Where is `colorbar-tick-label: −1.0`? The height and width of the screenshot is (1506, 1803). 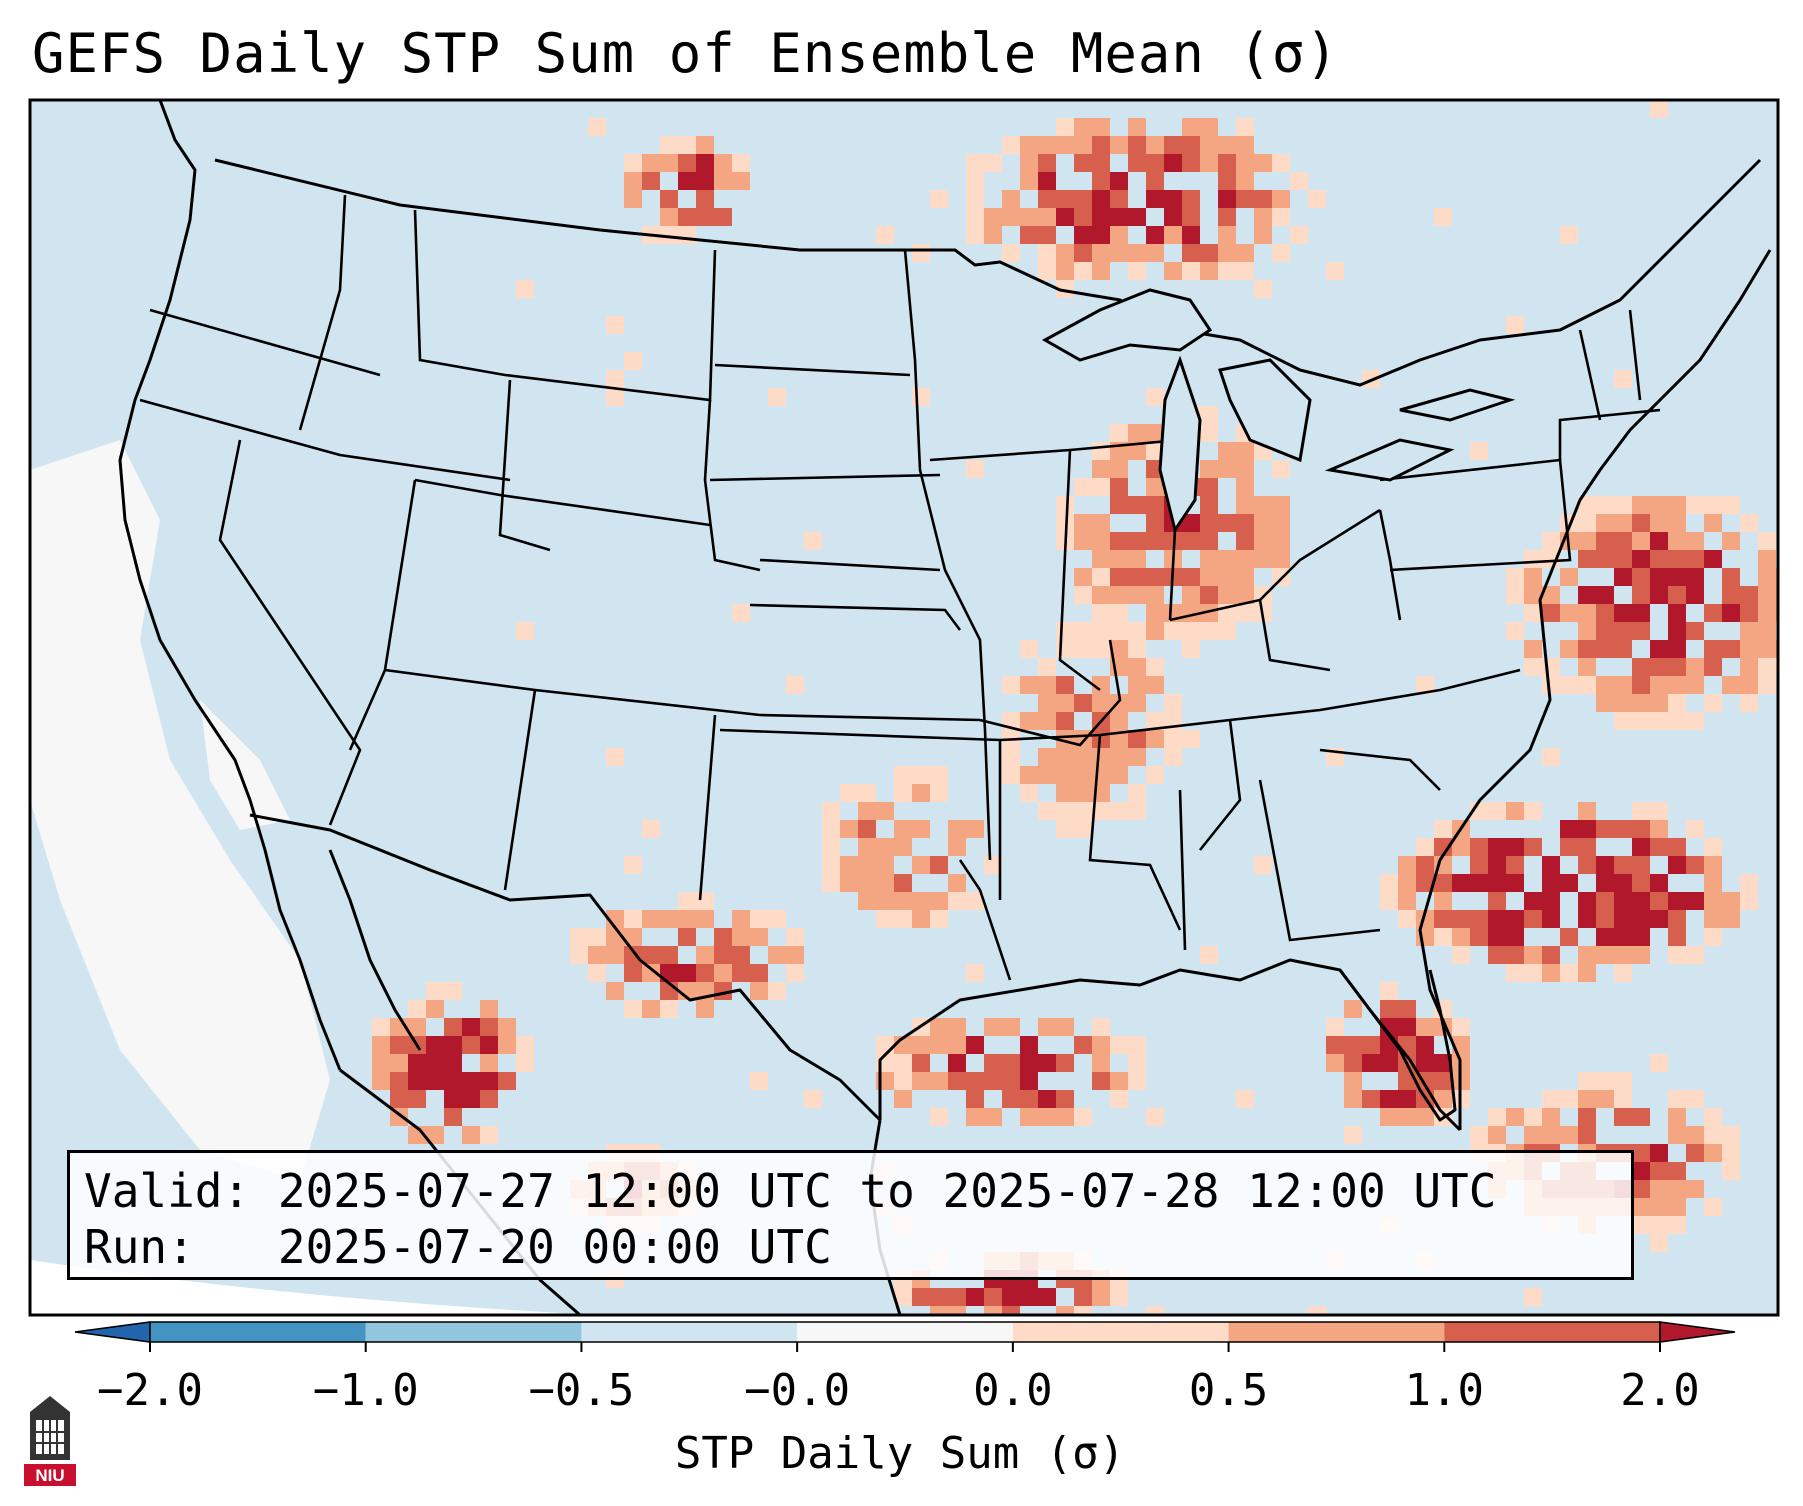 colorbar-tick-label: −1.0 is located at coordinates (365, 1390).